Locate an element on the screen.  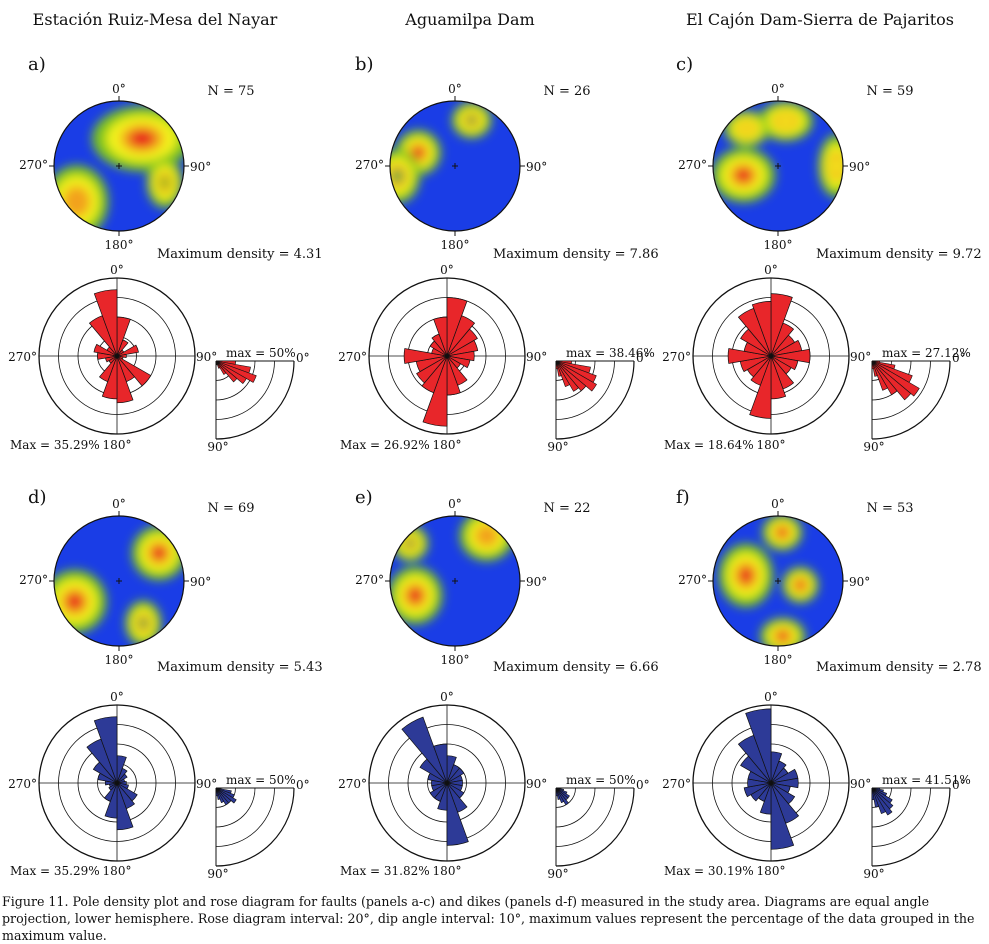
max-density-label: Maximum density = 7.86 is located at coordinates (576, 254).